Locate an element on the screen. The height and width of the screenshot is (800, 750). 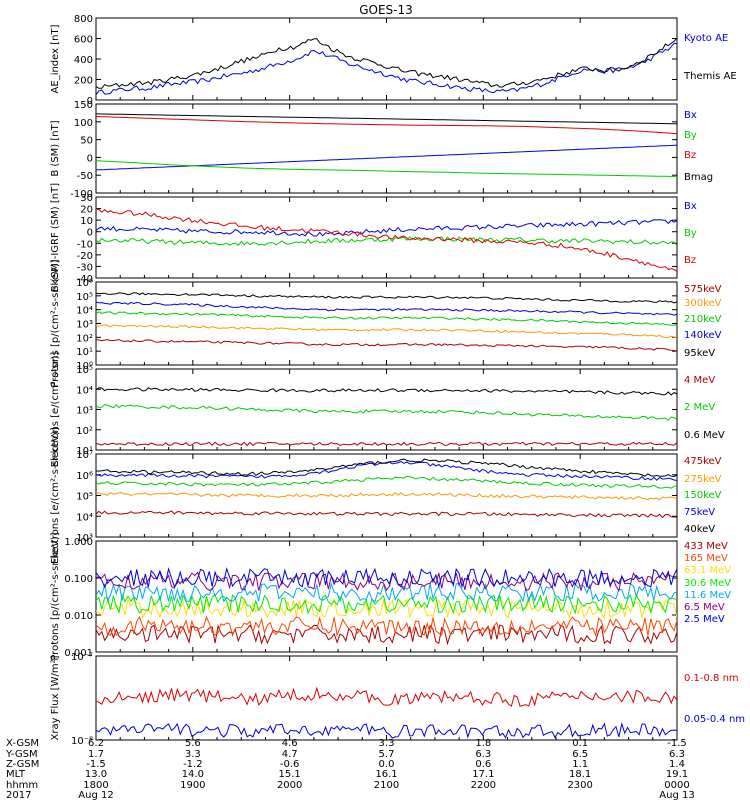
series-line-0-6-MeV is located at coordinates (386, 391).